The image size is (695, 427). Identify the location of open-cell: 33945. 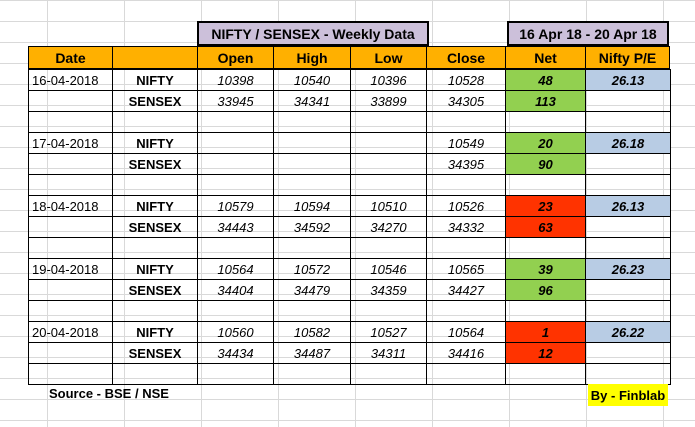
(235, 101).